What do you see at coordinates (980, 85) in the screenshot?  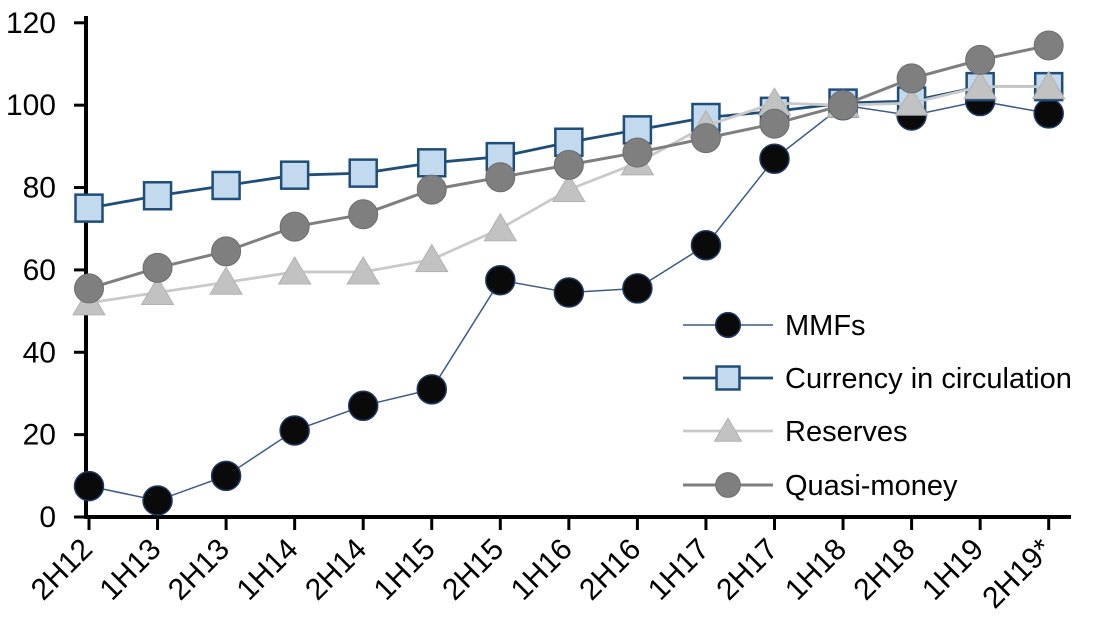 I see `marker-reserves-1h19` at bounding box center [980, 85].